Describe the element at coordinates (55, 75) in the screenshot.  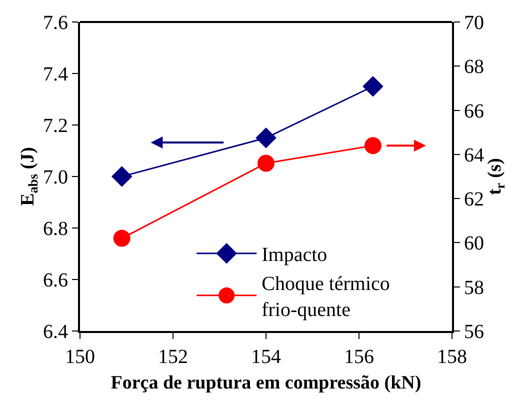
I see `y-tick-label: 7.4` at that location.